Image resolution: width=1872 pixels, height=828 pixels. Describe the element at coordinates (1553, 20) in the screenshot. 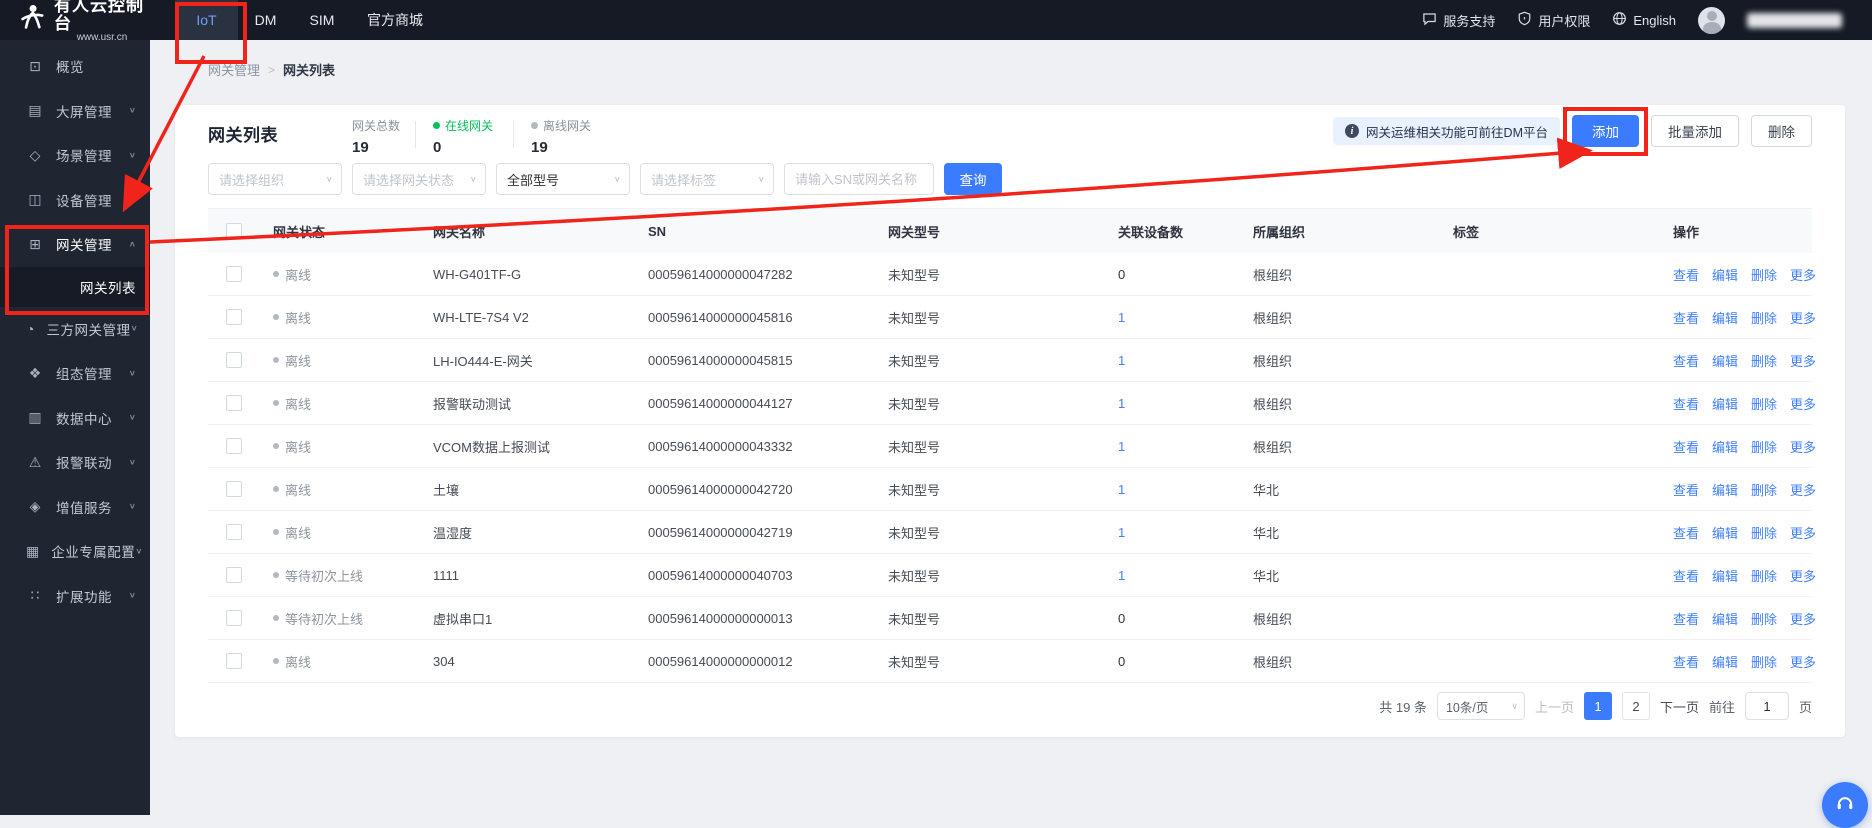

I see `permission-link: 用户权限` at that location.